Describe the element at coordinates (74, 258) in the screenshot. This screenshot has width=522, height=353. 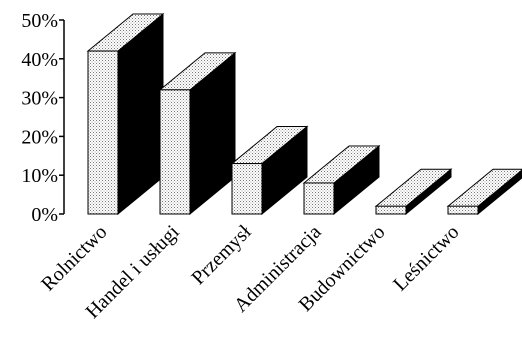
I see `category-label: Rolnictwo` at that location.